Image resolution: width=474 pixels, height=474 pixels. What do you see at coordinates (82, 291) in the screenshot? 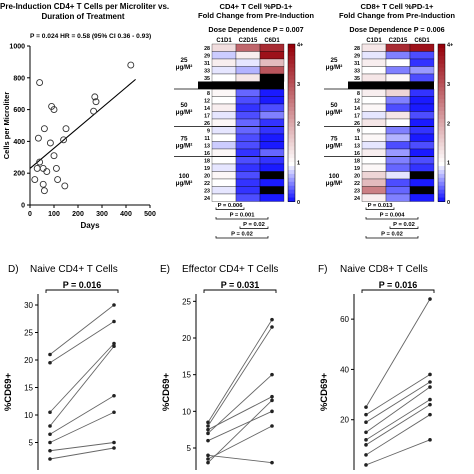
I see `naive-cd4-significance-bracket` at bounding box center [82, 291].